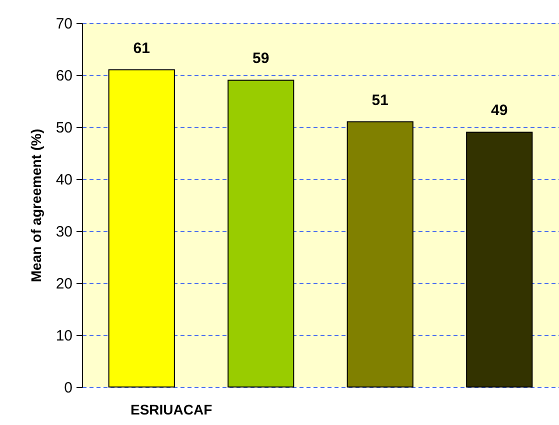  What do you see at coordinates (499, 111) in the screenshot?
I see `data-label: 49` at bounding box center [499, 111].